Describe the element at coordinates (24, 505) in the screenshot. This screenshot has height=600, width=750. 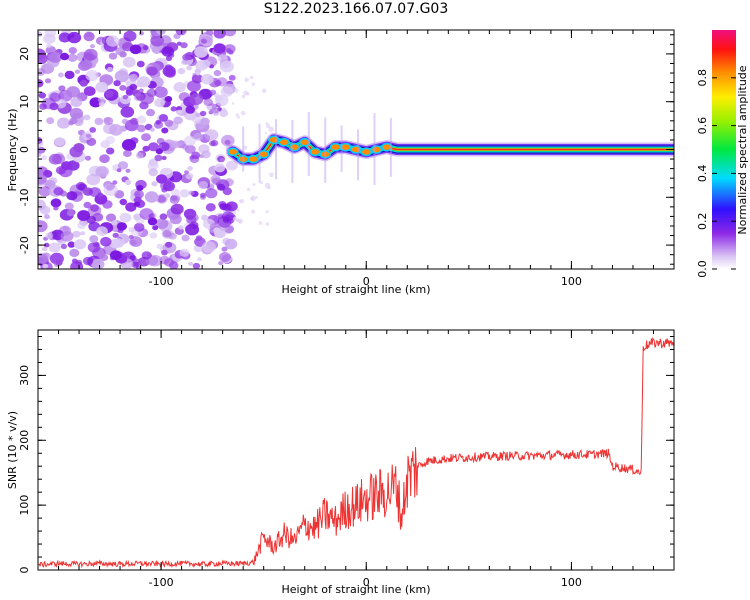
I see `y-tick-label: 100` at that location.